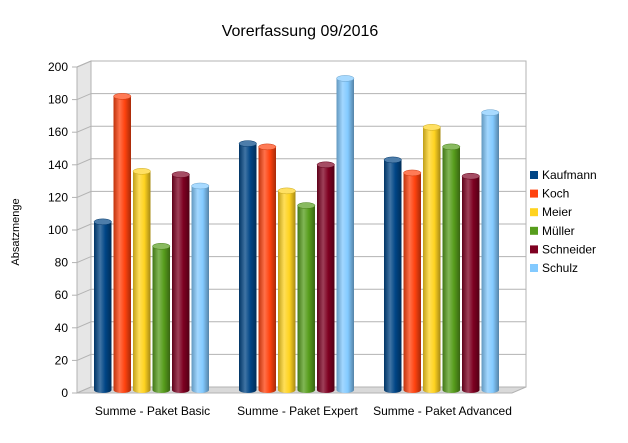 This screenshot has height=443, width=628. I want to click on y-tick-label: 120, so click(58, 197).